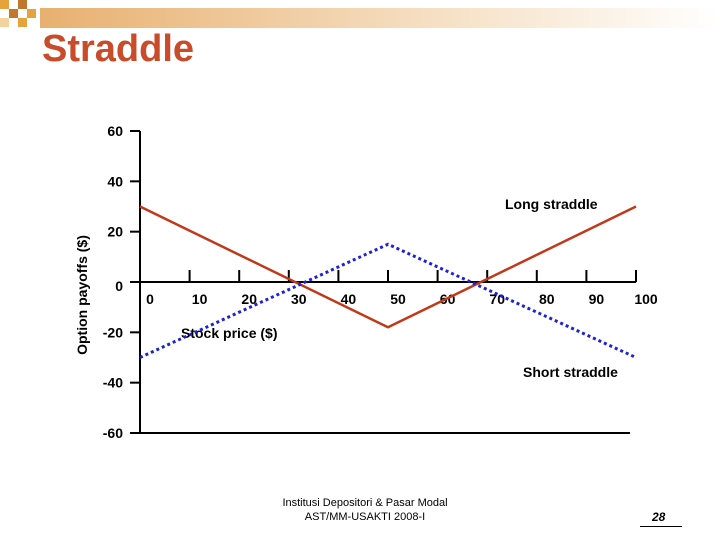  I want to click on page-number-underline, so click(661, 526).